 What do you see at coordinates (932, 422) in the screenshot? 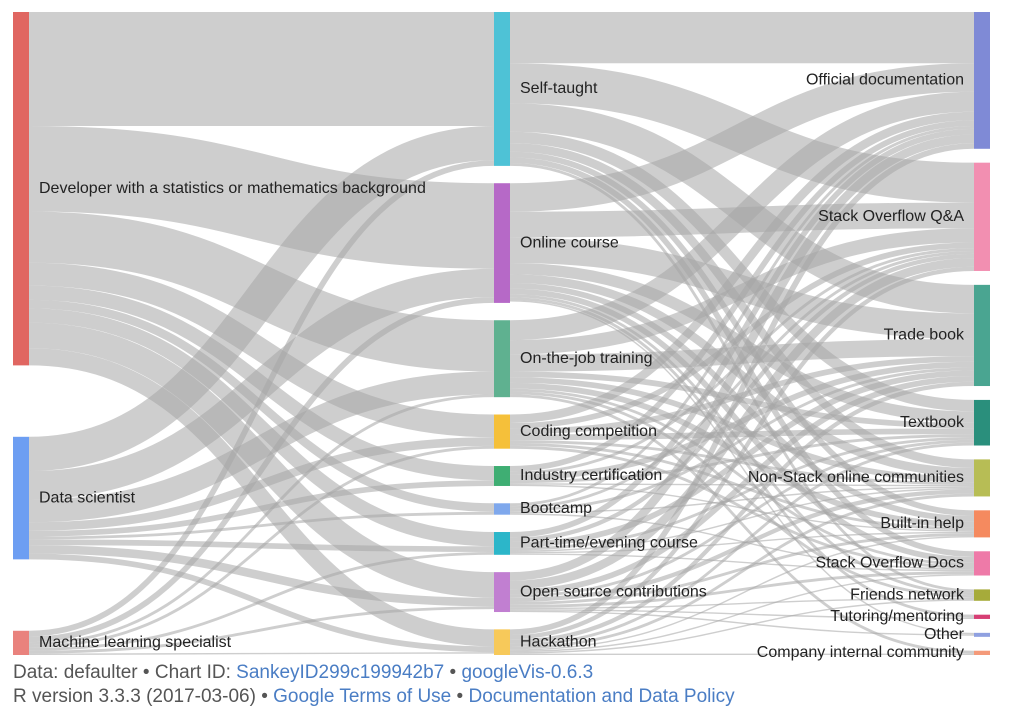
I see `node-label-textbook: Textbook` at bounding box center [932, 422].